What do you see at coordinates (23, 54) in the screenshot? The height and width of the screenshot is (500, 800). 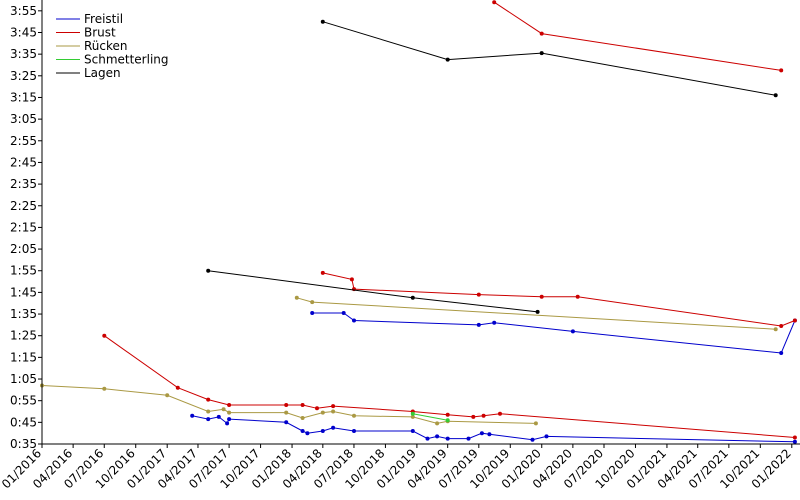 I see `y-tick-label: 3:35` at bounding box center [23, 54].